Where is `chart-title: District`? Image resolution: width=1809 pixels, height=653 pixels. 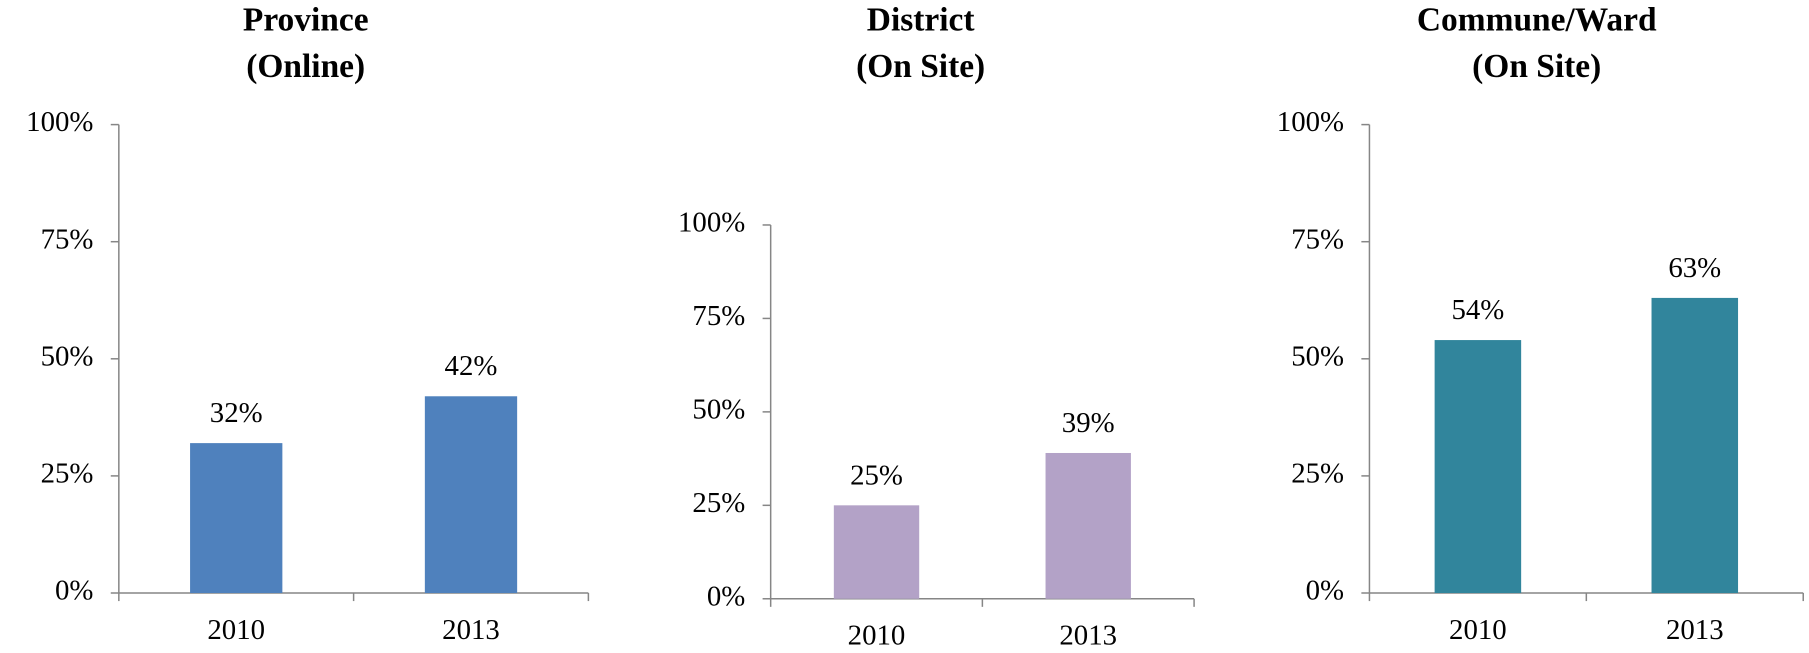 chart-title: District is located at coordinates (921, 20).